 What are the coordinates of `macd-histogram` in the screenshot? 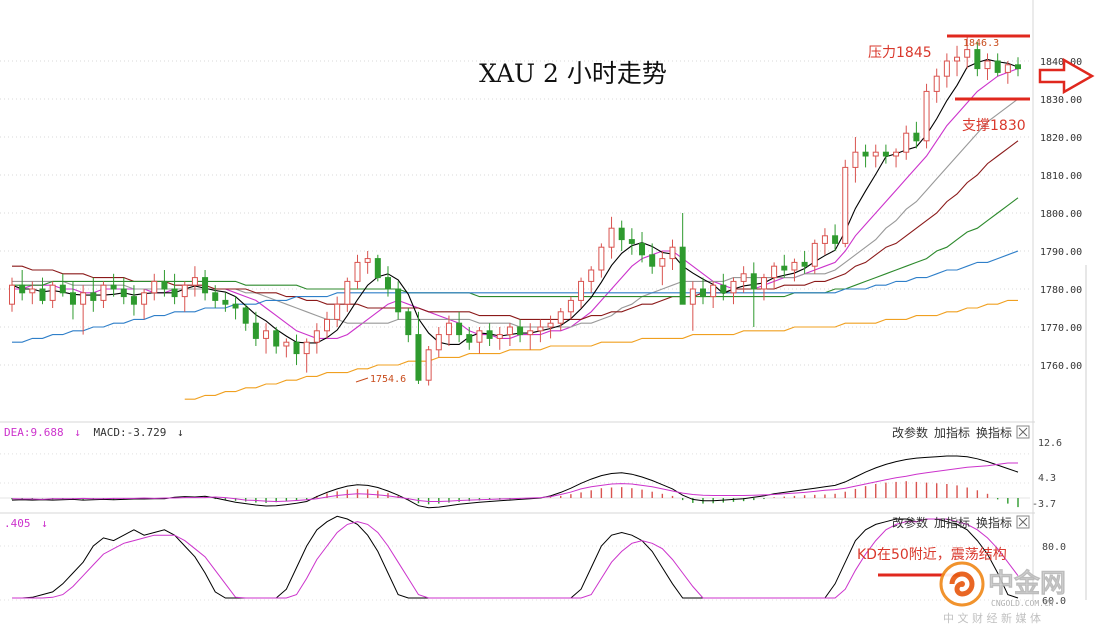 It's located at (515, 494).